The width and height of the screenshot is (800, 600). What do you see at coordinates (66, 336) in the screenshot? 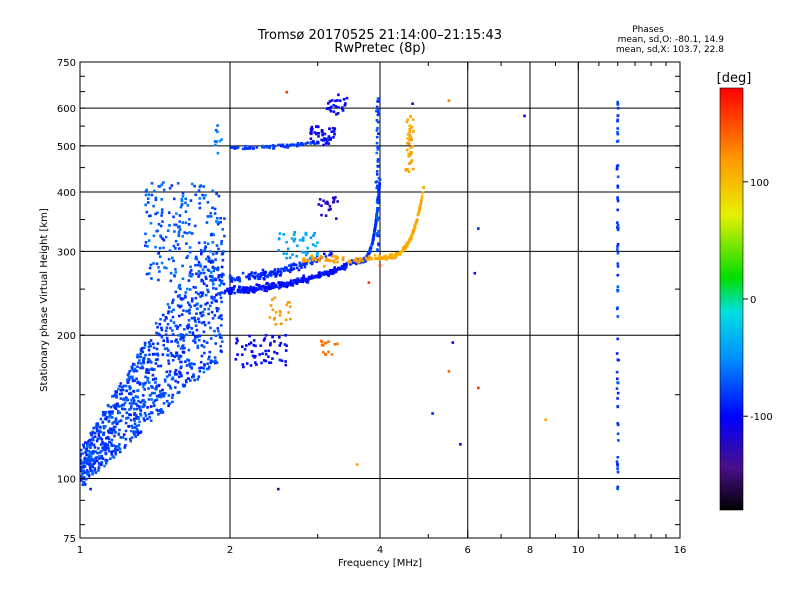
I see `y-tick-label: 200` at bounding box center [66, 336].